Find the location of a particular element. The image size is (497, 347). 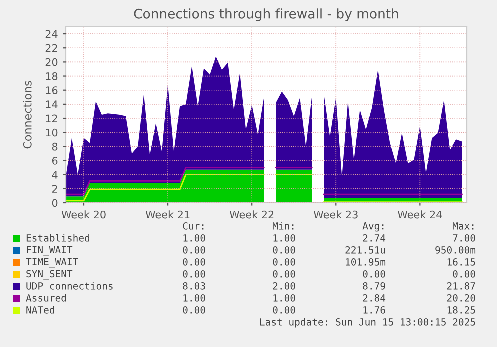

text: 101.95m is located at coordinates (366, 262).